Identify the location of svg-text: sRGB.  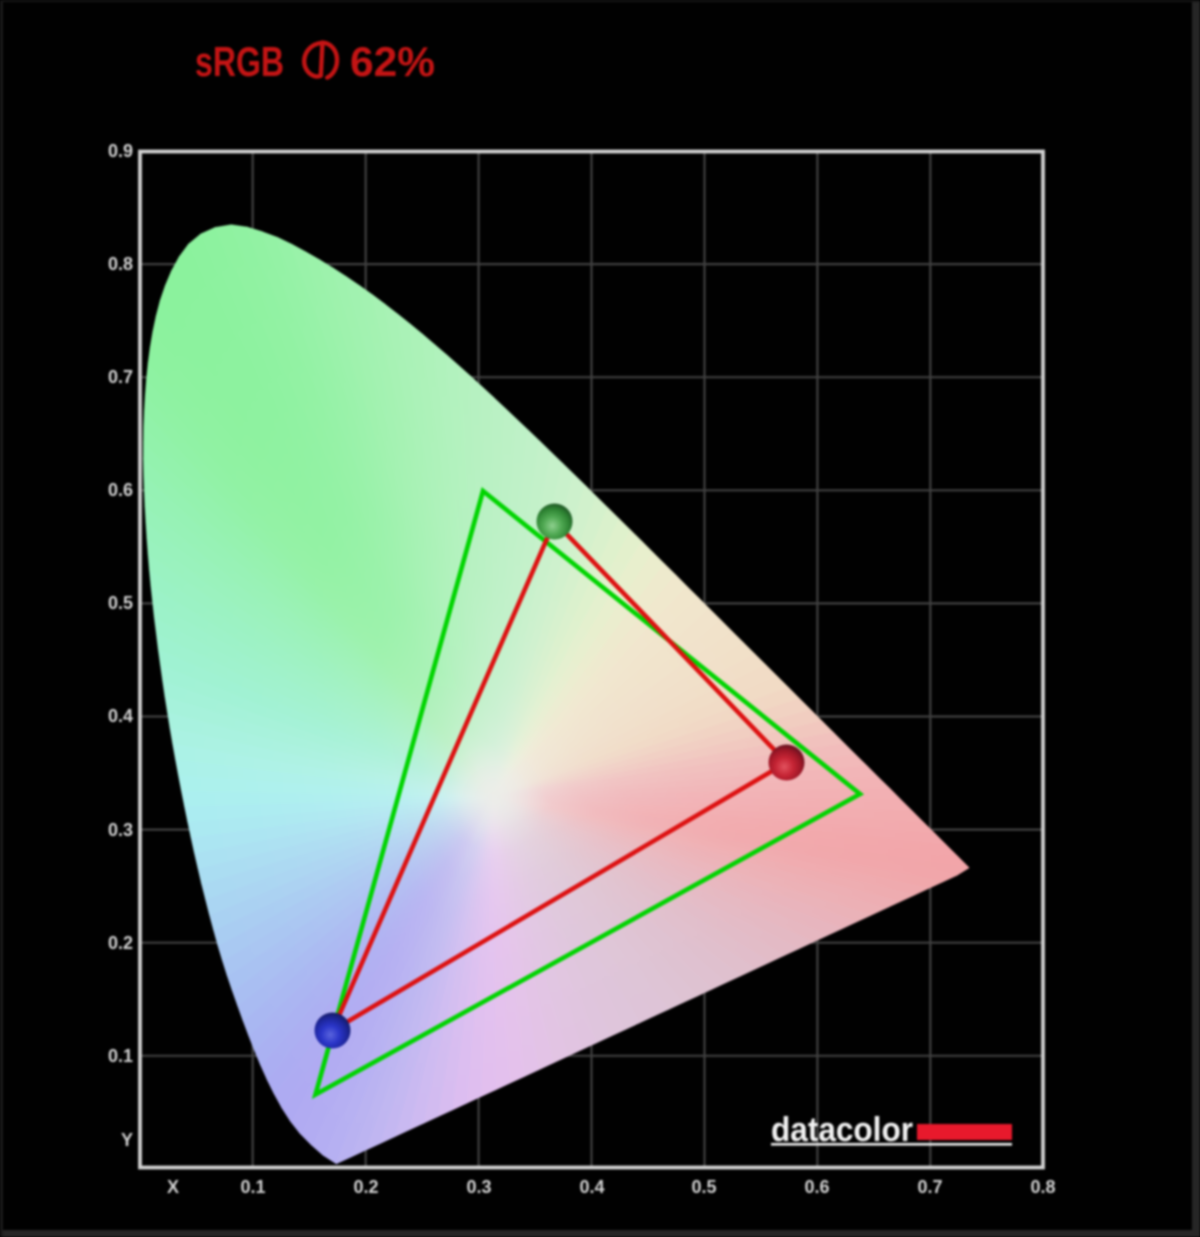
(239, 61).